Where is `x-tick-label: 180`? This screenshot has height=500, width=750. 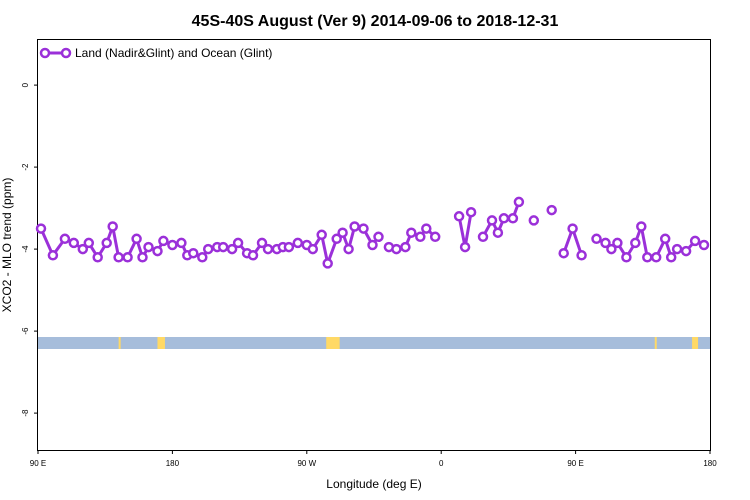 x-tick-label: 180 is located at coordinates (173, 463).